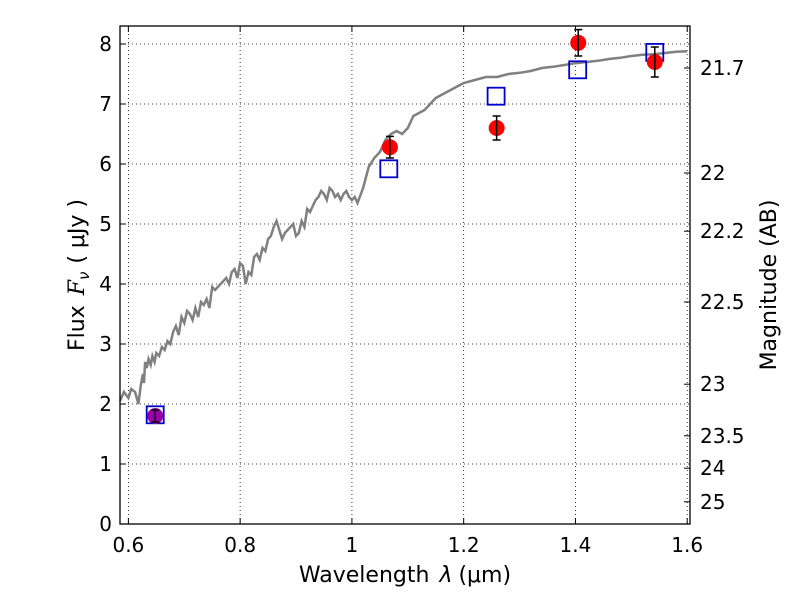 The image size is (800, 600). I want to click on x-tick-label: 1, so click(352, 545).